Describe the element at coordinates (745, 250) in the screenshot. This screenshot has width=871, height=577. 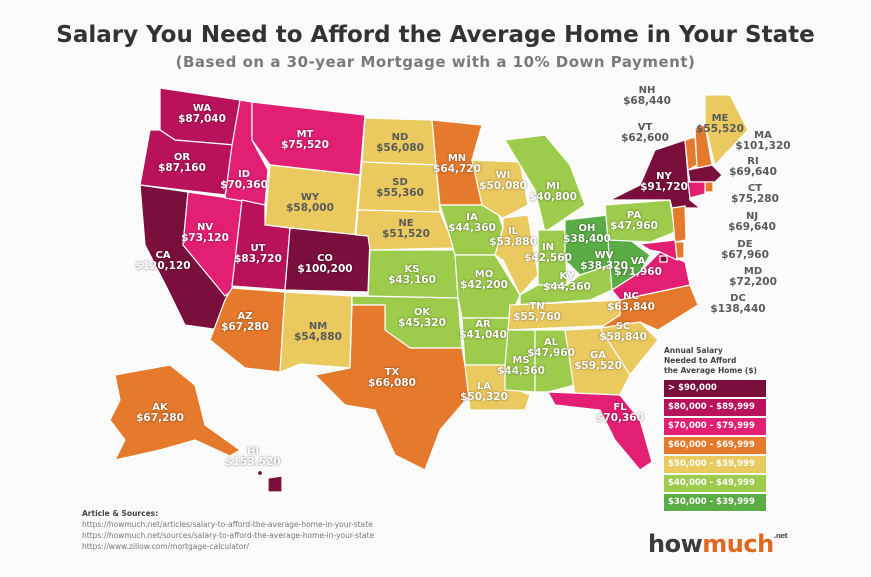
I see `label-de: DE $67,960` at that location.